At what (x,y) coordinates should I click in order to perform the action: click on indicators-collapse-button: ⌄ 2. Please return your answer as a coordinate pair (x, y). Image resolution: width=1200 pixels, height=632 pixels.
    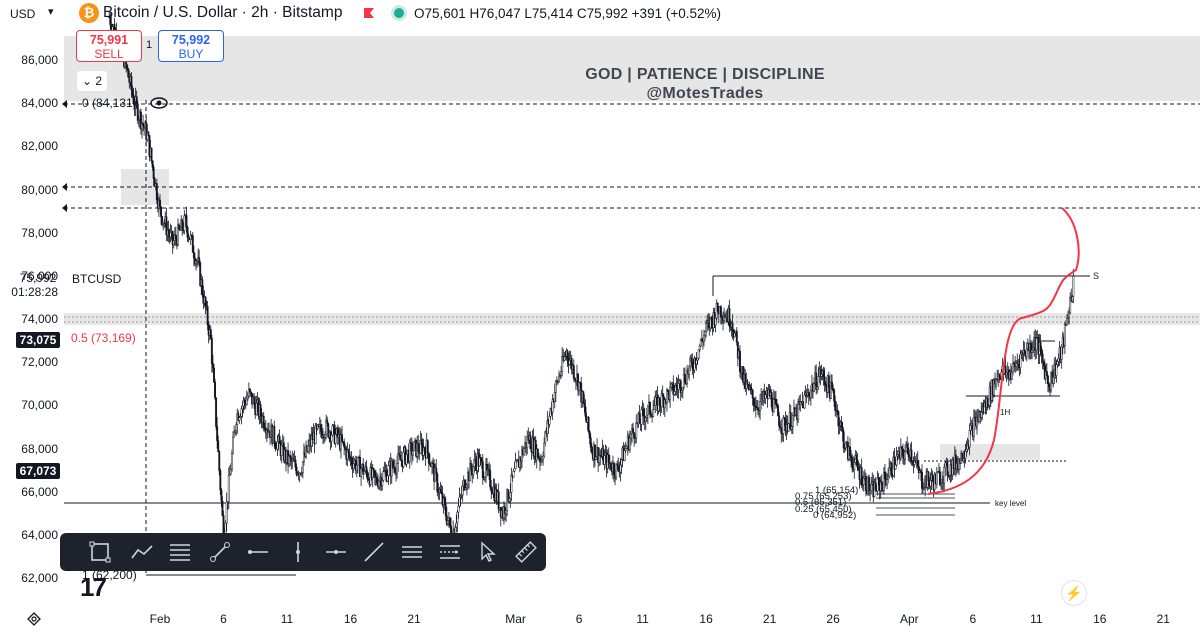
    Looking at the image, I should click on (92, 81).